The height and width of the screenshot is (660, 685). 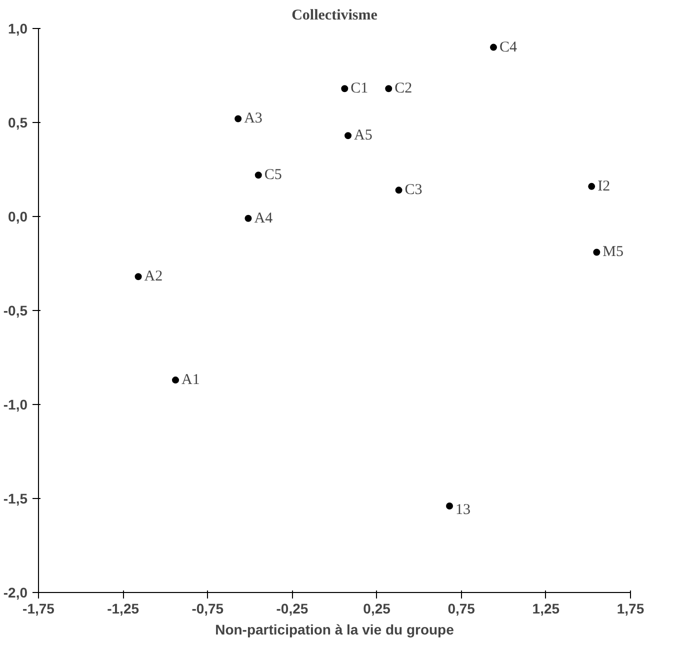 I want to click on y-tick-label: 0,0, so click(x=18, y=216).